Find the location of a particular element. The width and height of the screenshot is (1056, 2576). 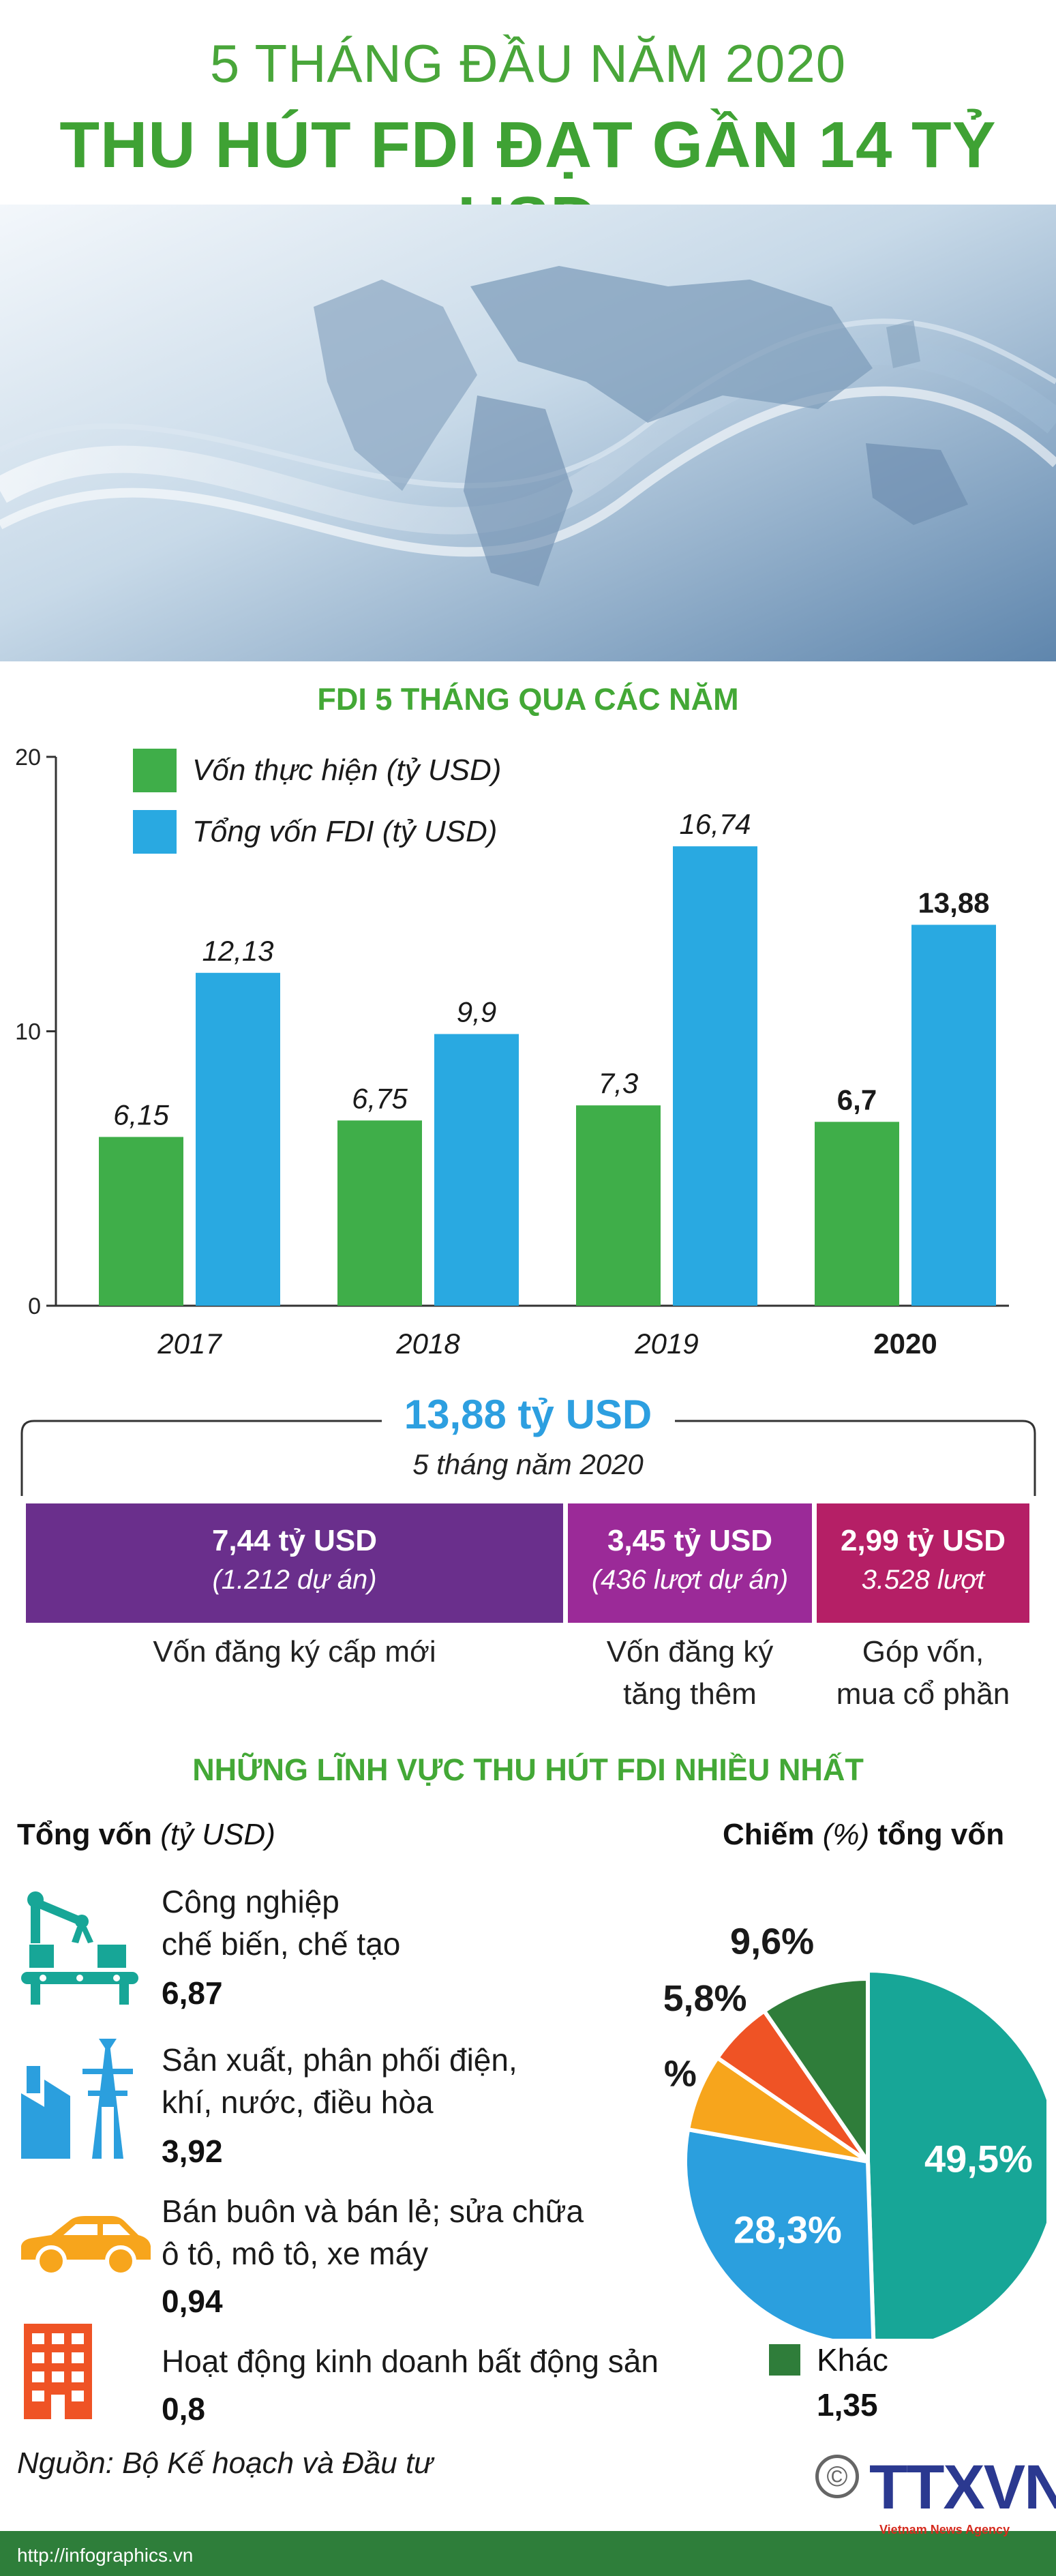

pie-slice-label-3: 5,8% is located at coordinates (706, 1998).